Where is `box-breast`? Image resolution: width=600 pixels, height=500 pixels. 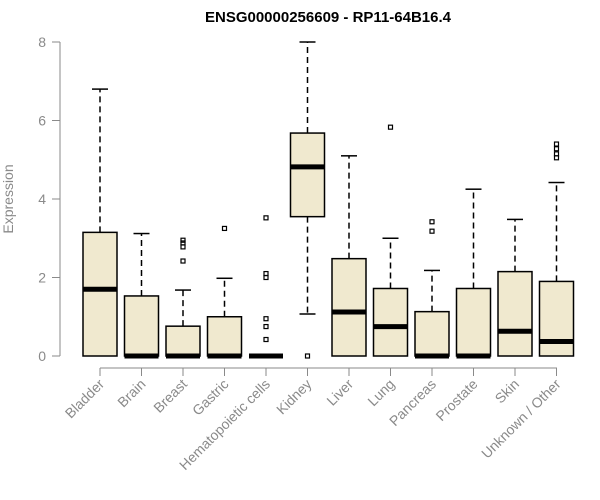
box-breast is located at coordinates (183, 298).